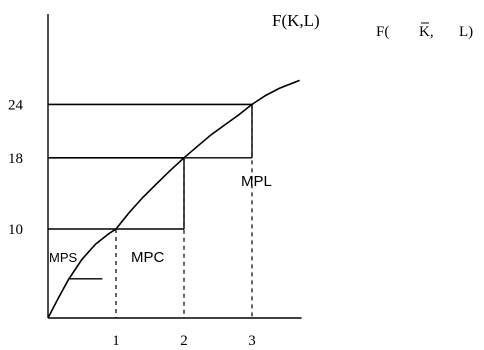 The height and width of the screenshot is (350, 484). I want to click on y-tick-label-24: 24, so click(16, 105).